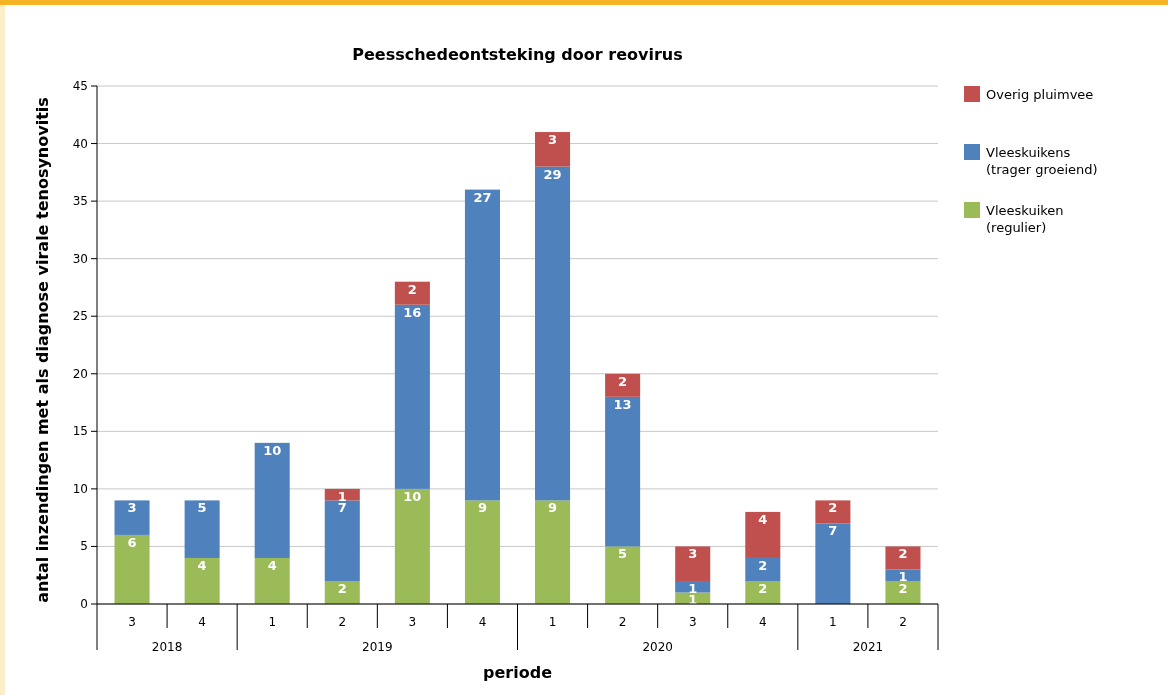 Image resolution: width=1168 pixels, height=695 pixels. Describe the element at coordinates (80, 143) in the screenshot. I see `y-tick-label: 40` at that location.